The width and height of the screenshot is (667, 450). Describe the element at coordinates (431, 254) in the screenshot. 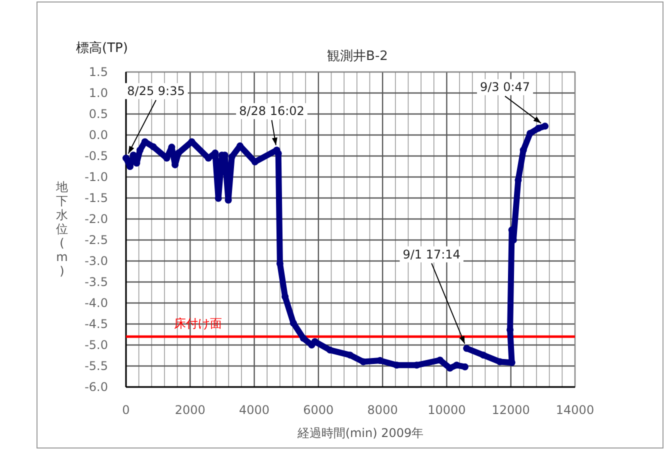

I see `annotation: 9/1 17:14` at that location.